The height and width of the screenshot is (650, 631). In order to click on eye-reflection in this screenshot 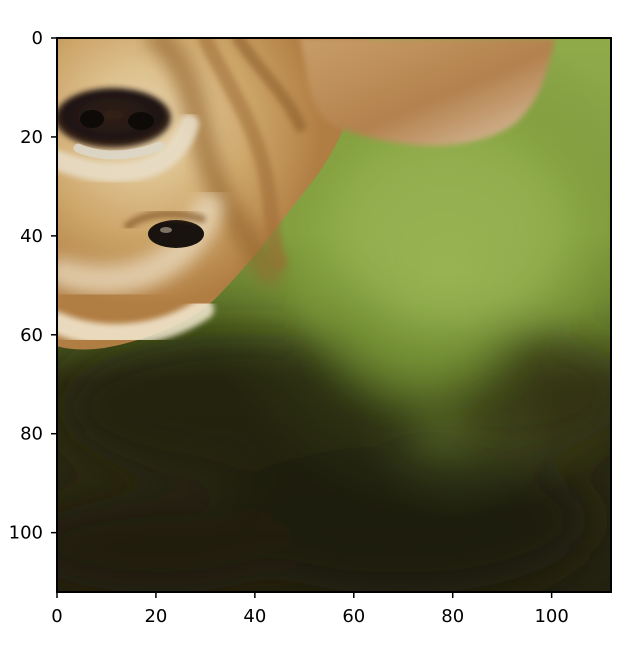, I will do `click(166, 230)`.